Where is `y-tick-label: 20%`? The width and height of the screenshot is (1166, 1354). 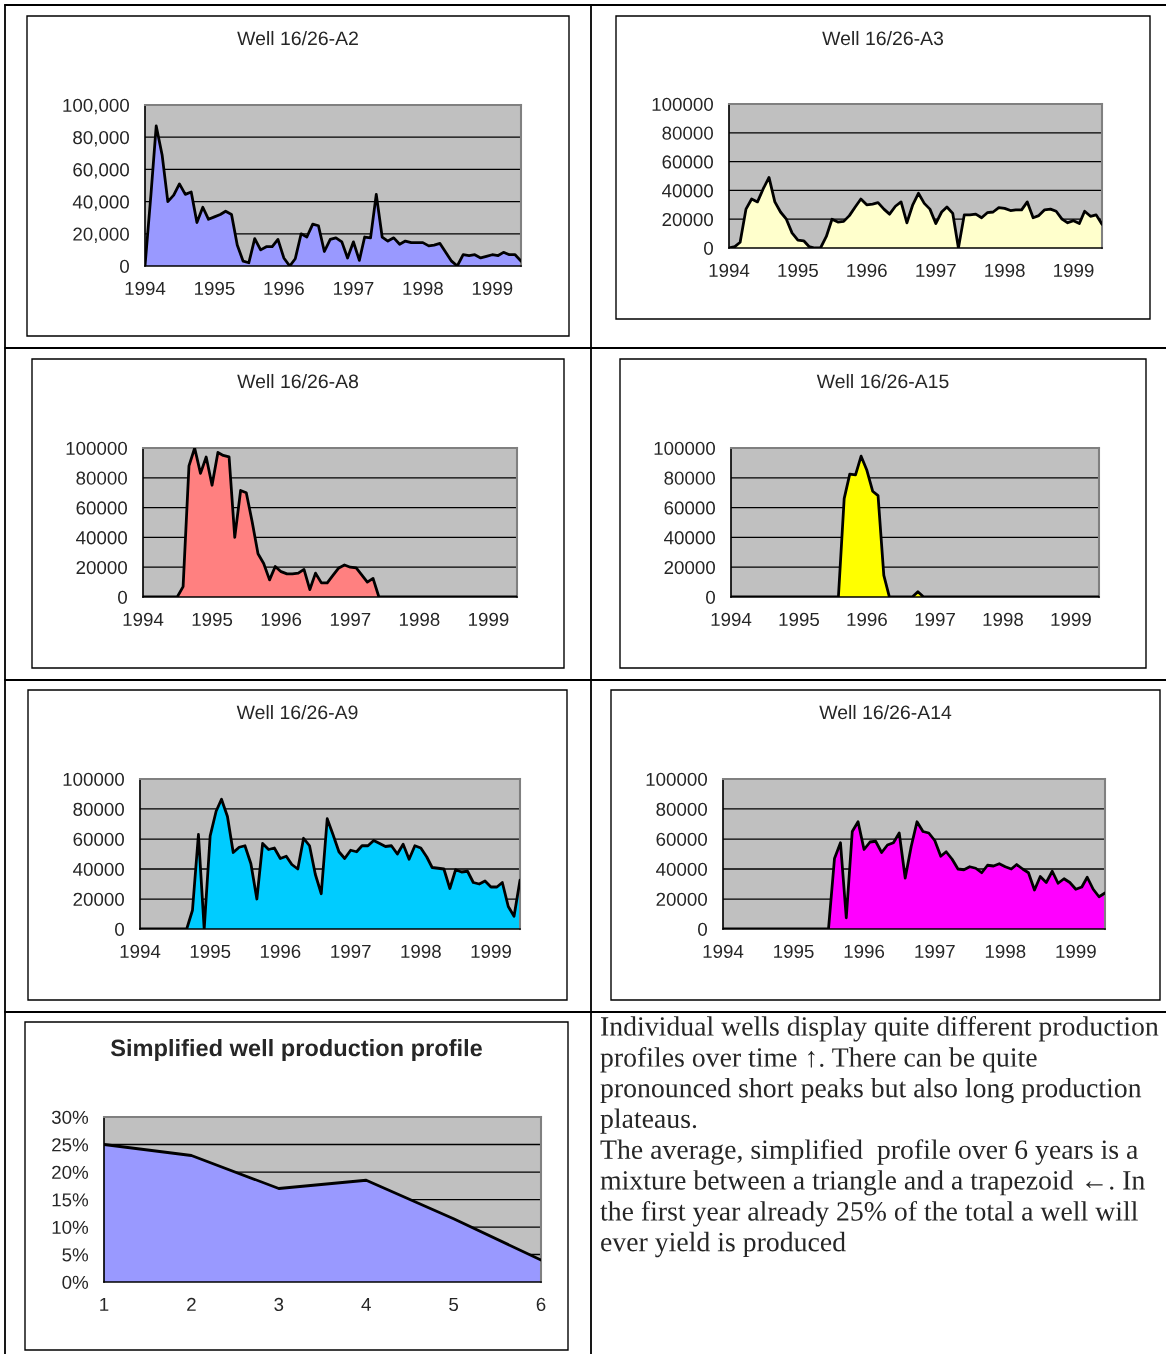
y-tick-label: 20% is located at coordinates (70, 1172).